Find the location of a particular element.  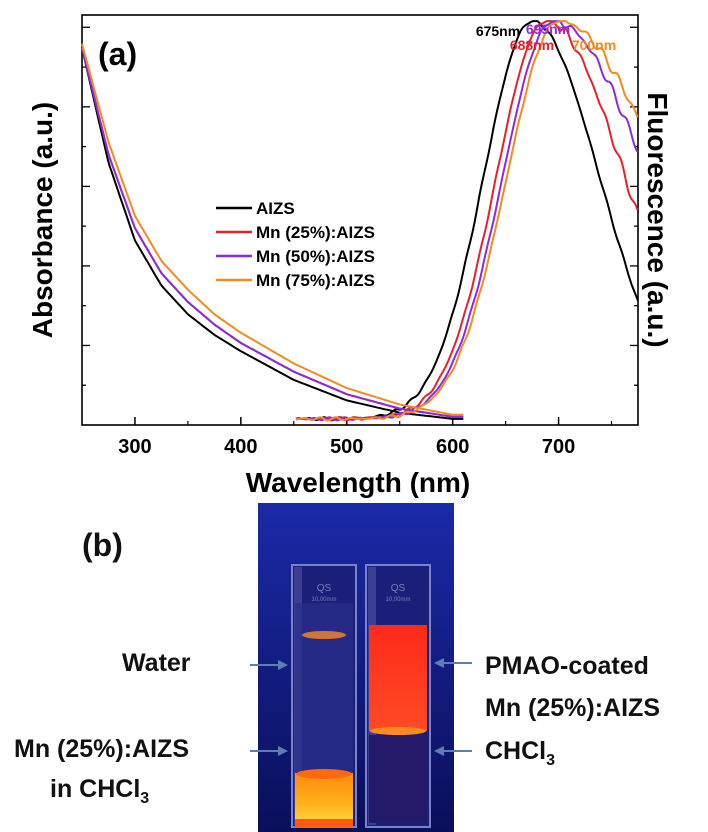

right-chcl3-layer is located at coordinates (398, 779).